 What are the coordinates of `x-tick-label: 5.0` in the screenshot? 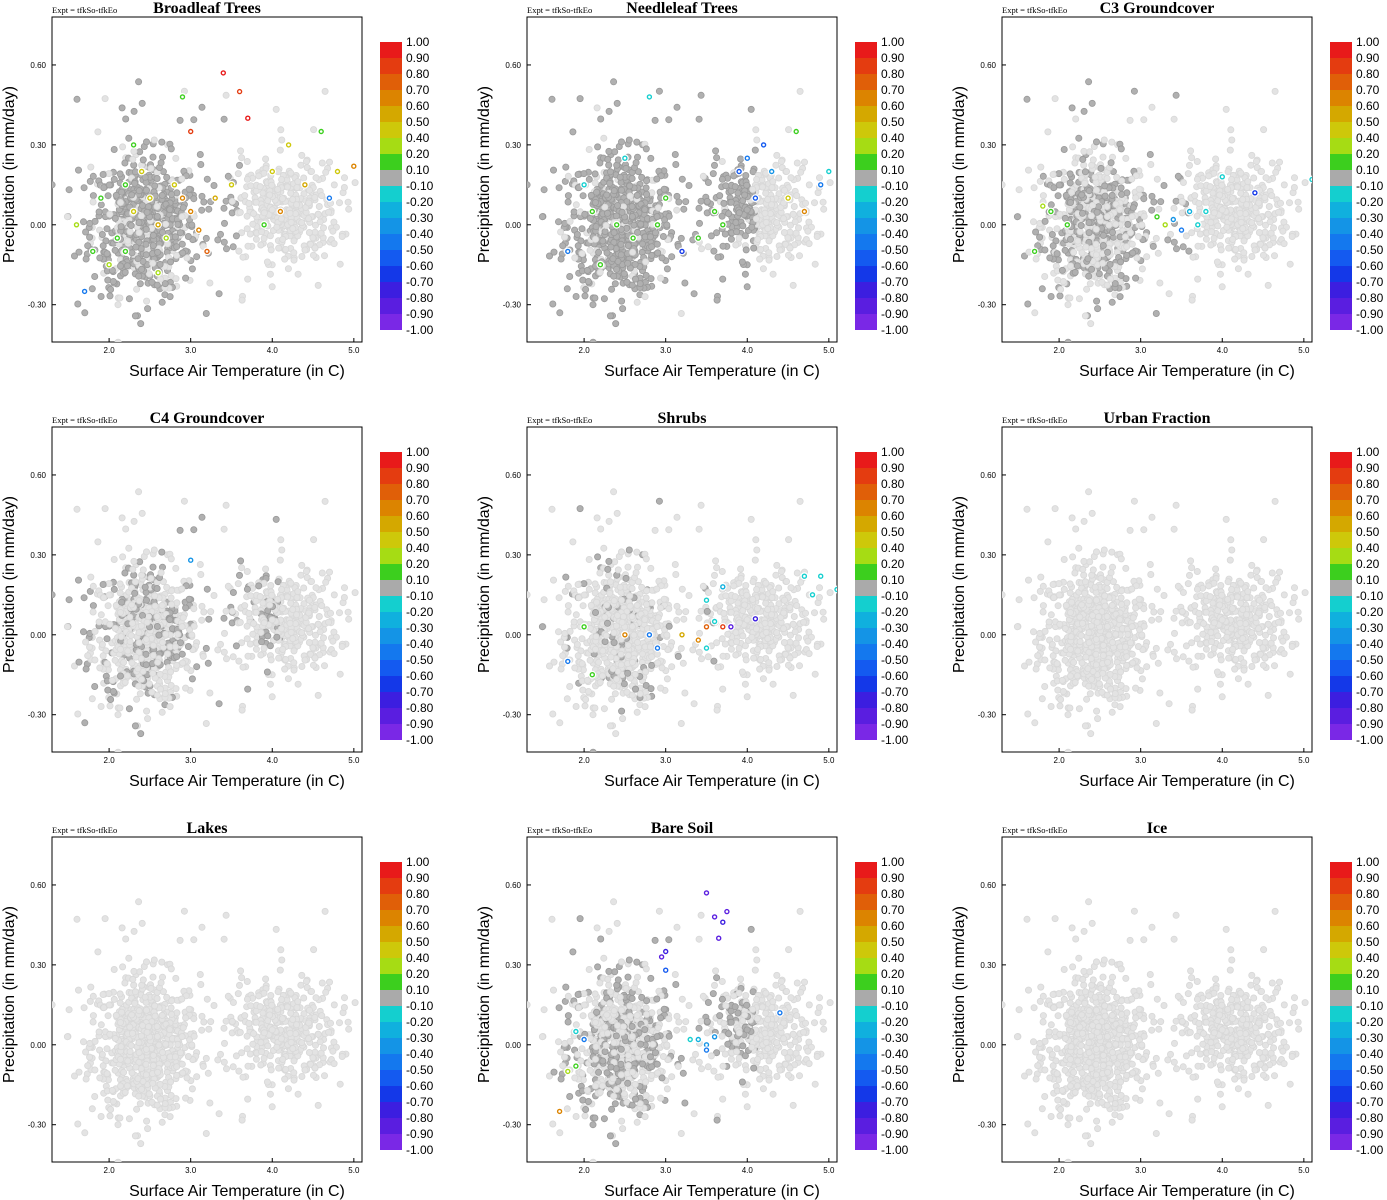 It's located at (354, 350).